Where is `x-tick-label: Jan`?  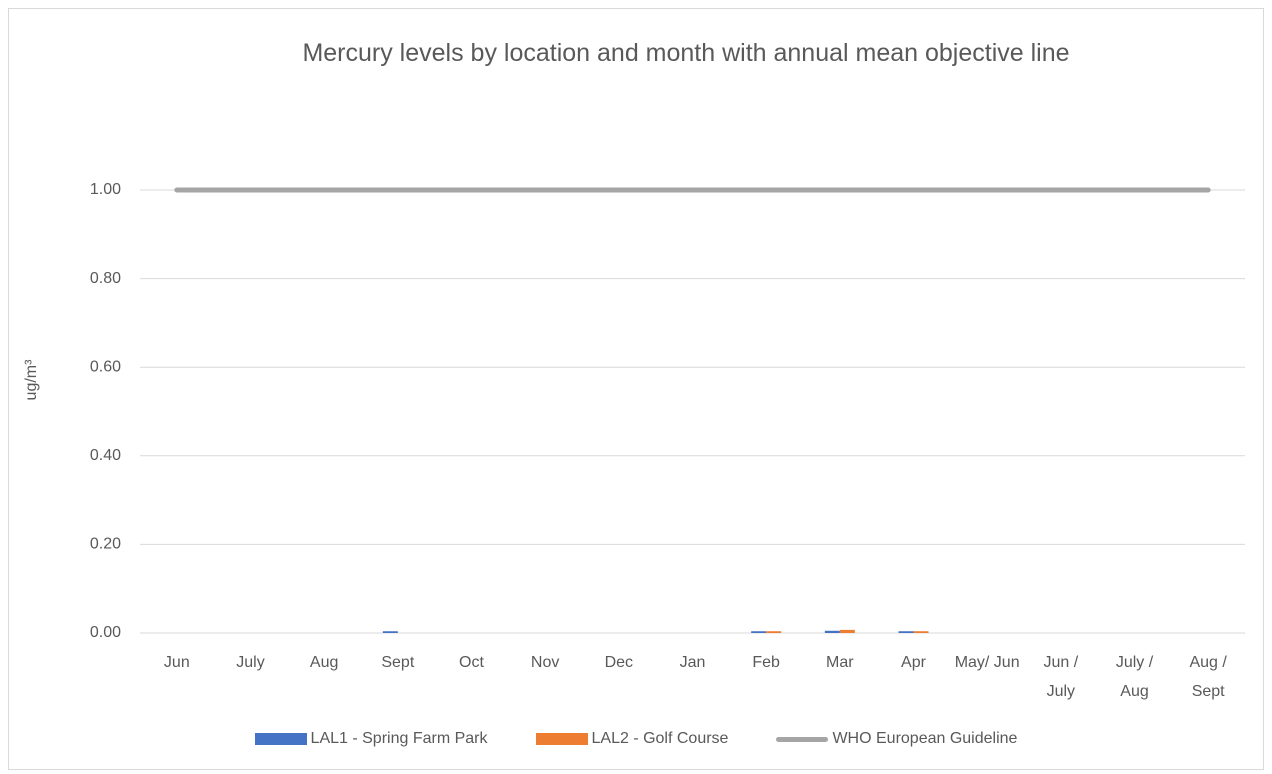 x-tick-label: Jan is located at coordinates (692, 662).